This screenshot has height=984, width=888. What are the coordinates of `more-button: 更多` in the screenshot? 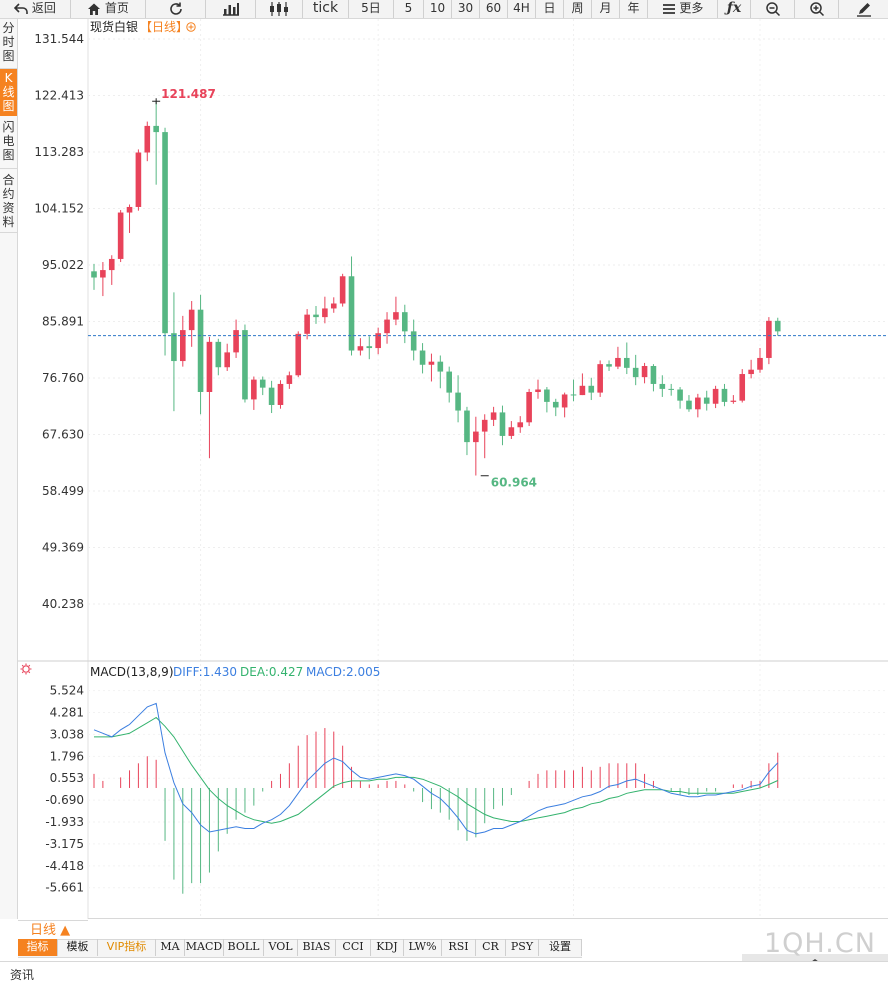 It's located at (682, 9).